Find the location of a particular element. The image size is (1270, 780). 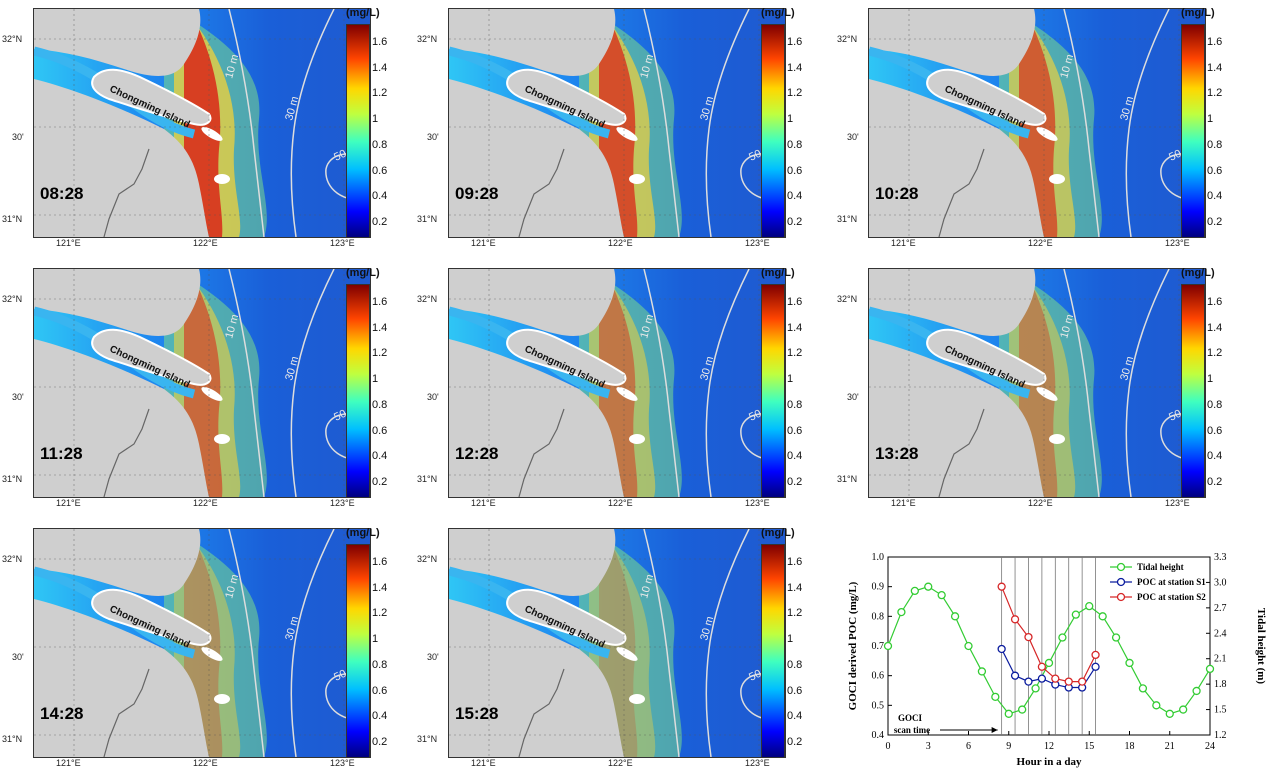

x-tick-label: 18 is located at coordinates (1130, 746).